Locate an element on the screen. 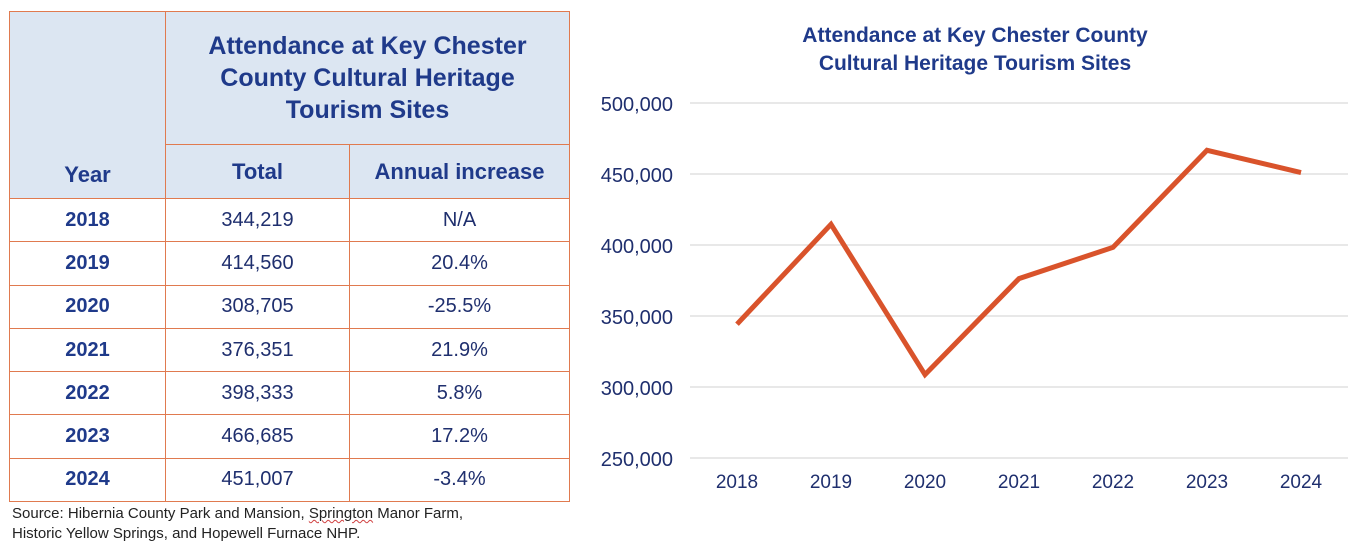 The width and height of the screenshot is (1360, 545). y-tick-label: 450,000 is located at coordinates (637, 176).